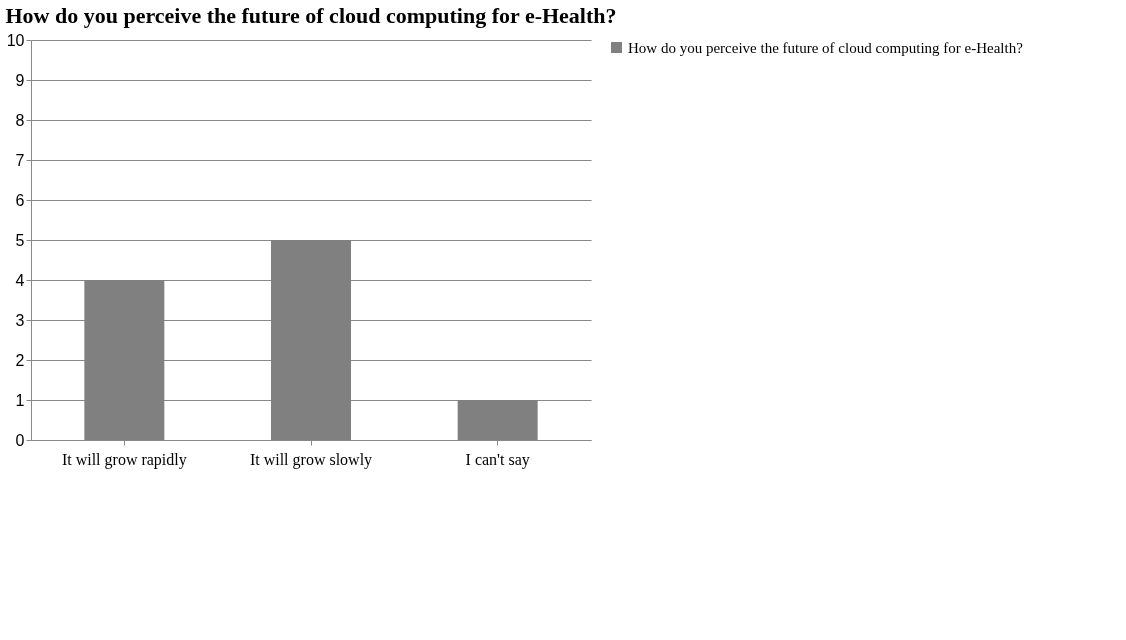  What do you see at coordinates (20, 200) in the screenshot?
I see `y-tick-label: 6` at bounding box center [20, 200].